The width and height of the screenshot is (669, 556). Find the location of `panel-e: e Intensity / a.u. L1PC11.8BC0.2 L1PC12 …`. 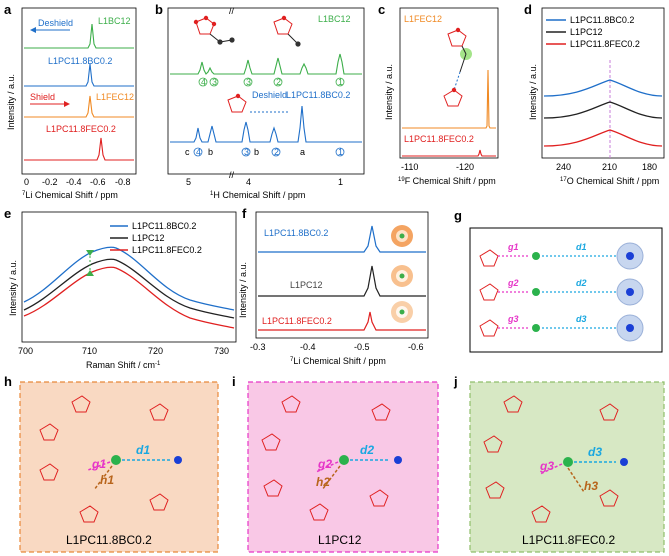

panel-e: e Intensity / a.u. L1PC11.8BC0.2 L1PC12 … is located at coordinates (120, 288).